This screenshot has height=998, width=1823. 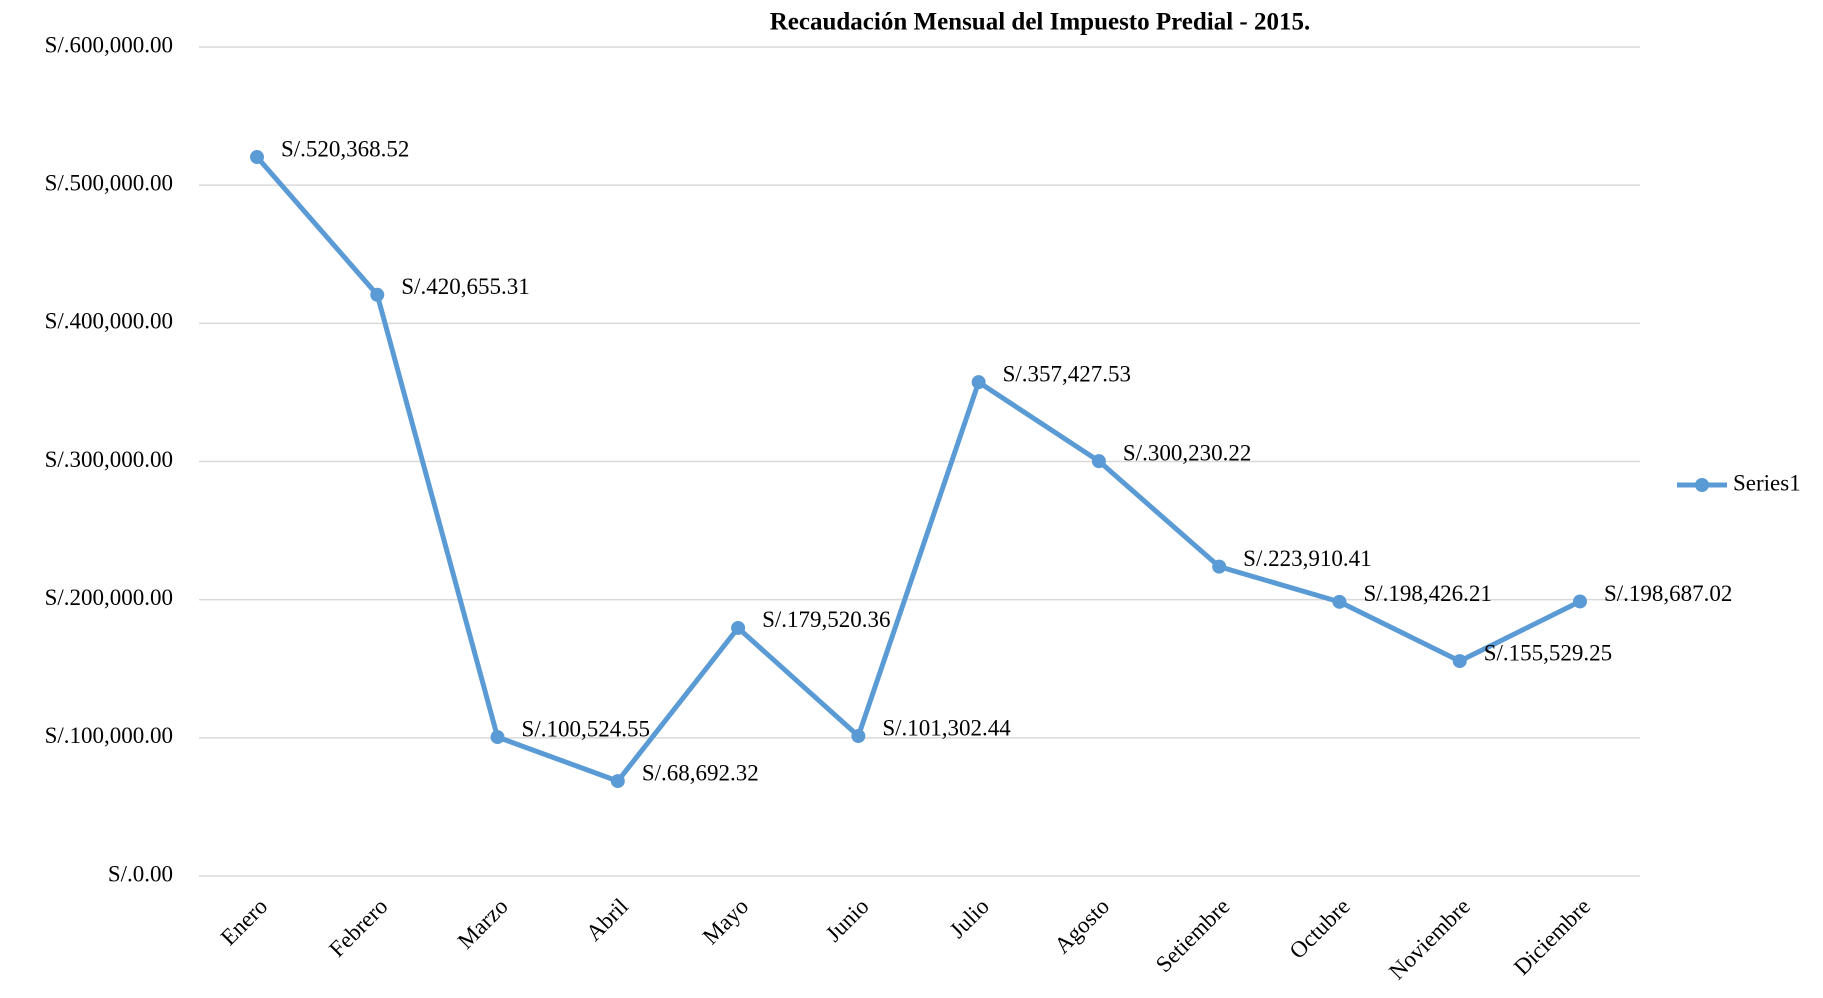 I want to click on data-label: S/.101,302.44, so click(x=946, y=727).